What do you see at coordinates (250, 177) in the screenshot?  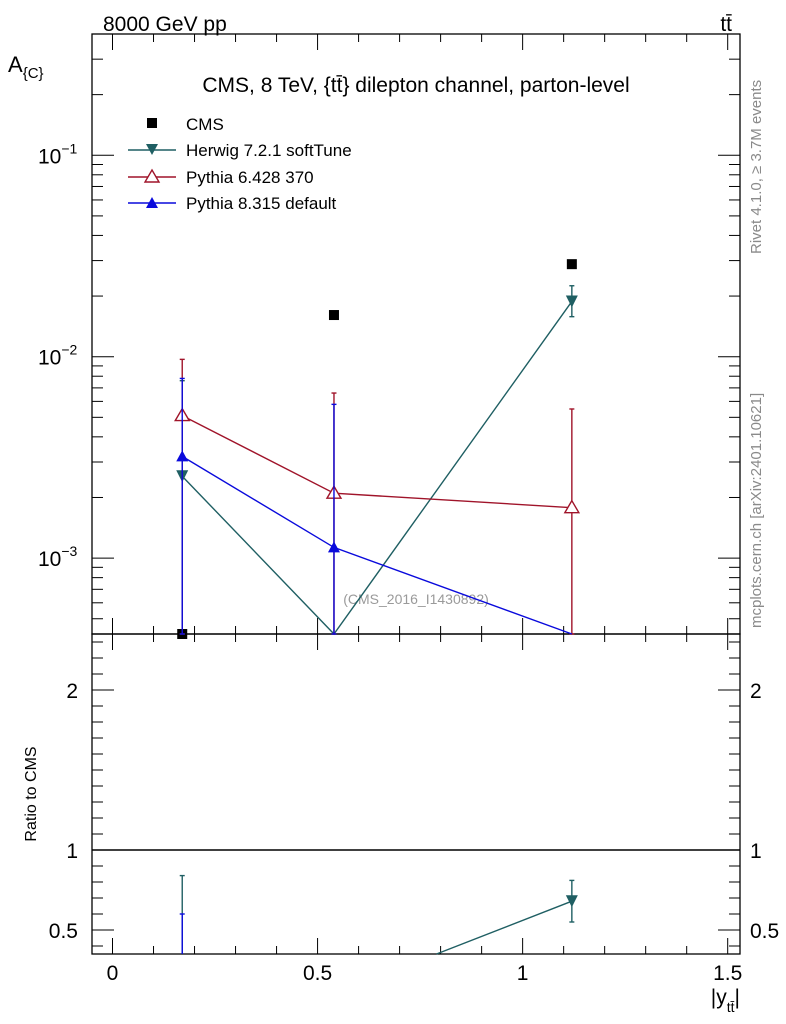 I see `legend-label-pythia6: Pythia 6.428 370` at bounding box center [250, 177].